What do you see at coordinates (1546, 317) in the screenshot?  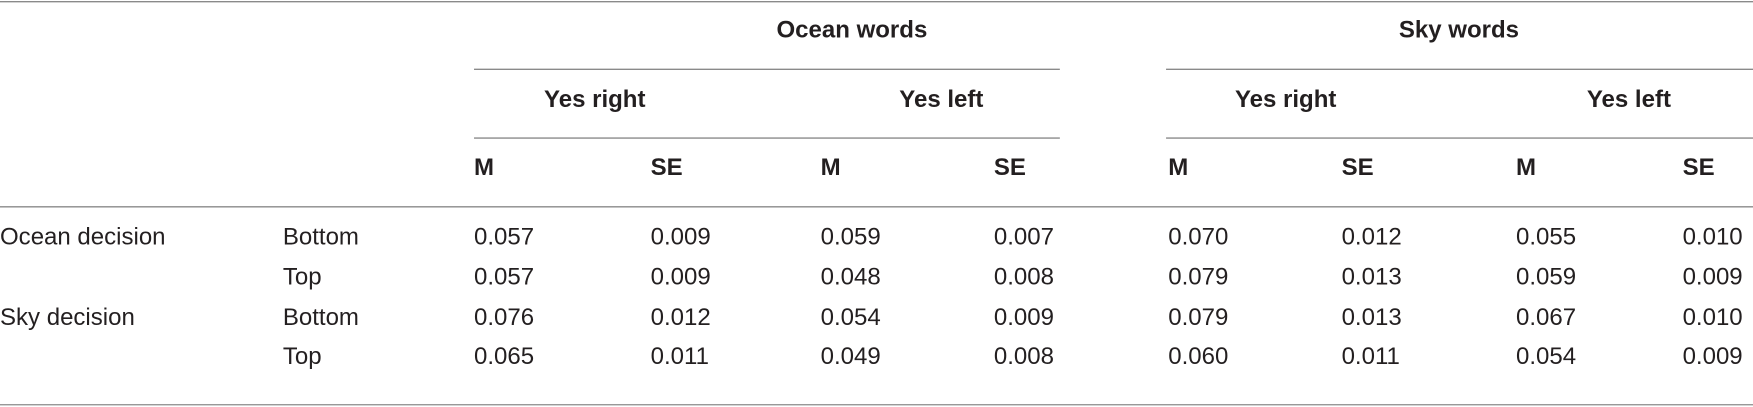 I see `cell: 0.067` at bounding box center [1546, 317].